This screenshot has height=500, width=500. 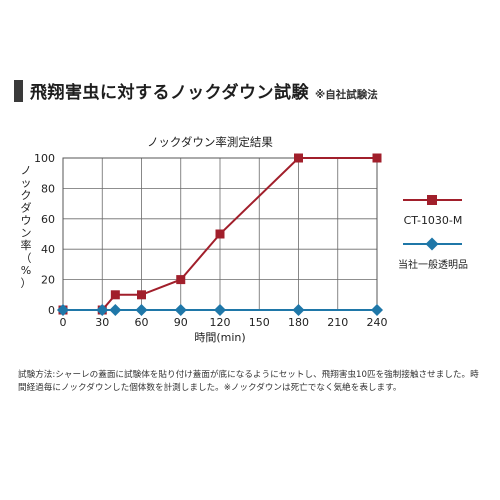 What do you see at coordinates (48, 219) in the screenshot?
I see `y-tick-label: 60` at bounding box center [48, 219].